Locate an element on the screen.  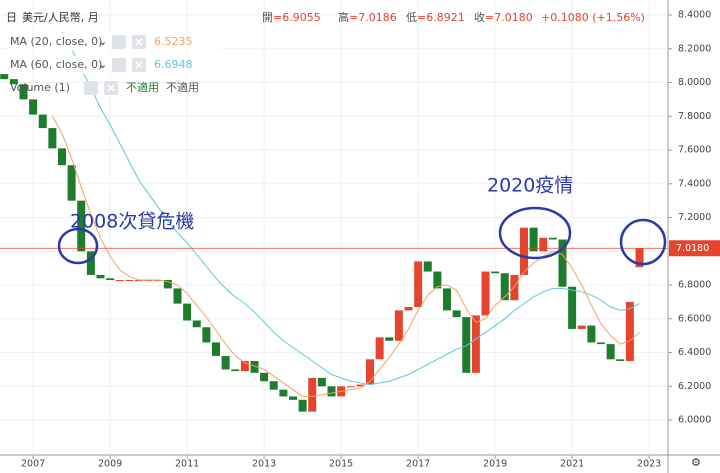
ohlc-label: 收 is located at coordinates (479, 17).